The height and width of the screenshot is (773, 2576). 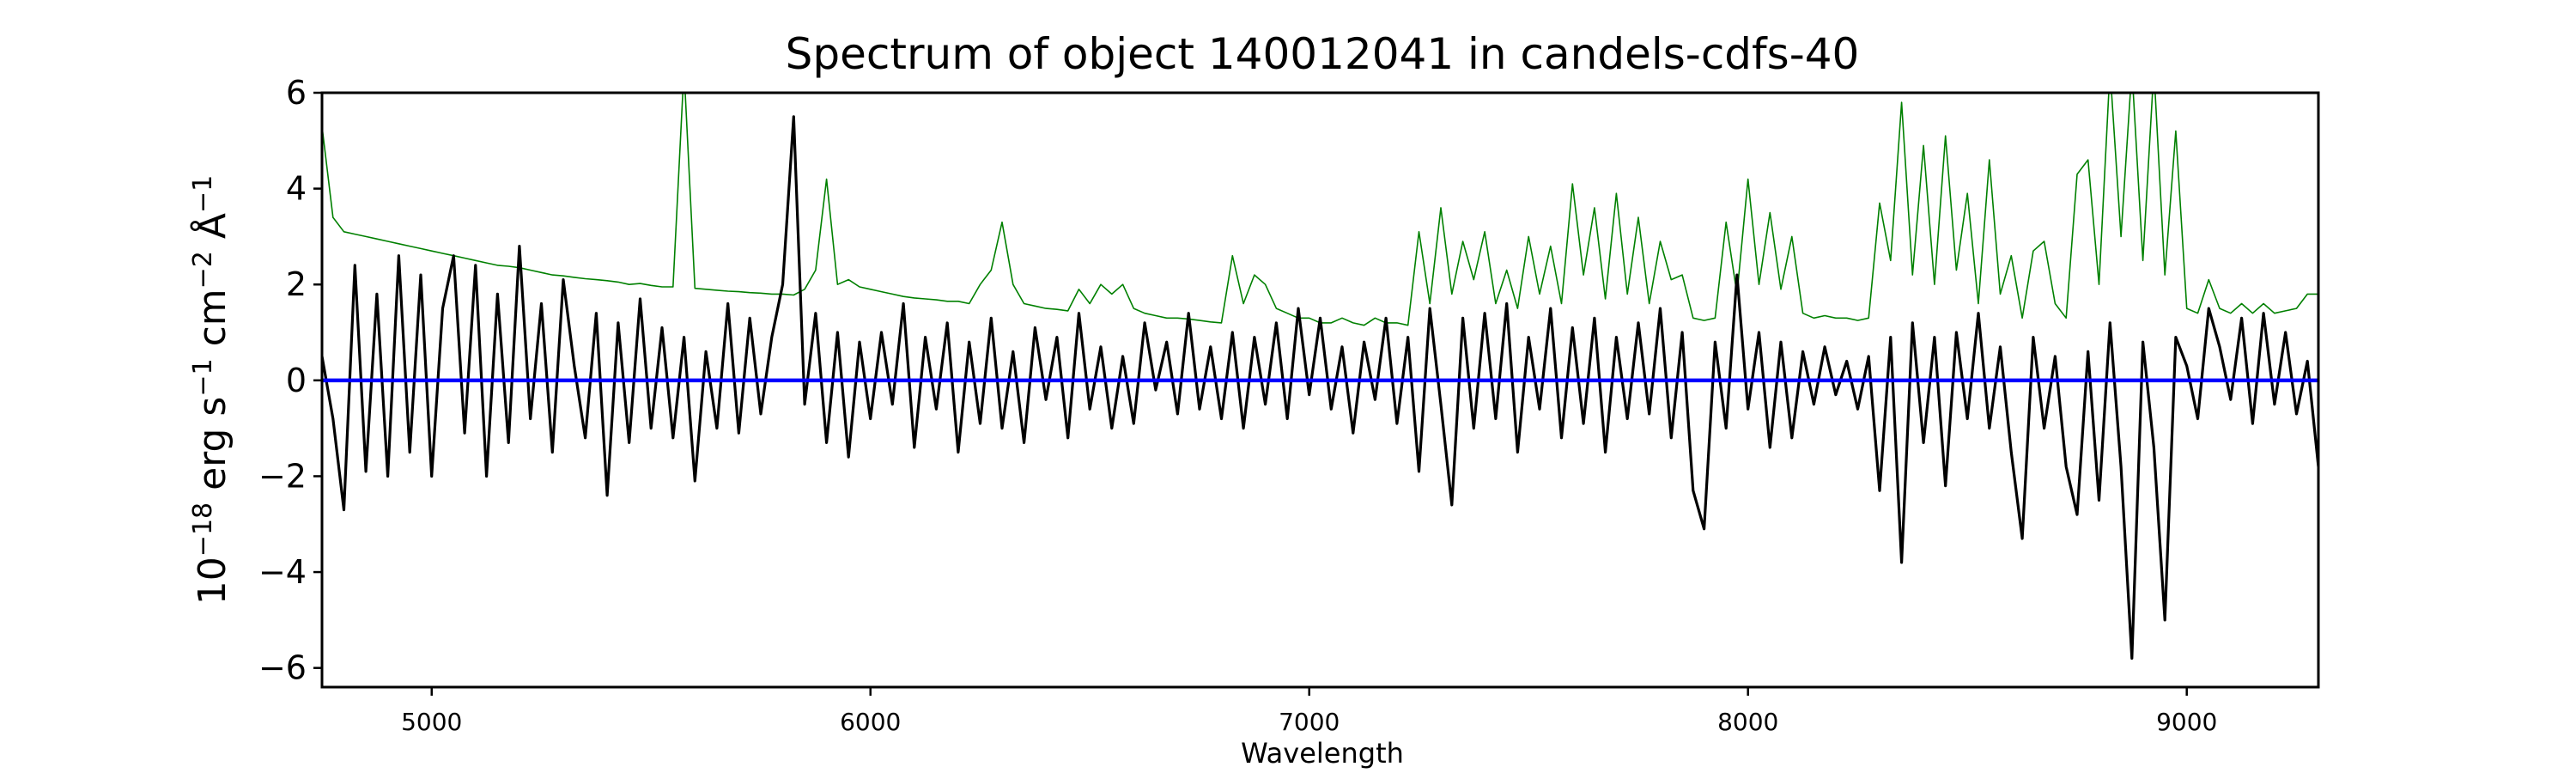 What do you see at coordinates (213, 449) in the screenshot?
I see `ylabel-unit1: erg s` at bounding box center [213, 449].